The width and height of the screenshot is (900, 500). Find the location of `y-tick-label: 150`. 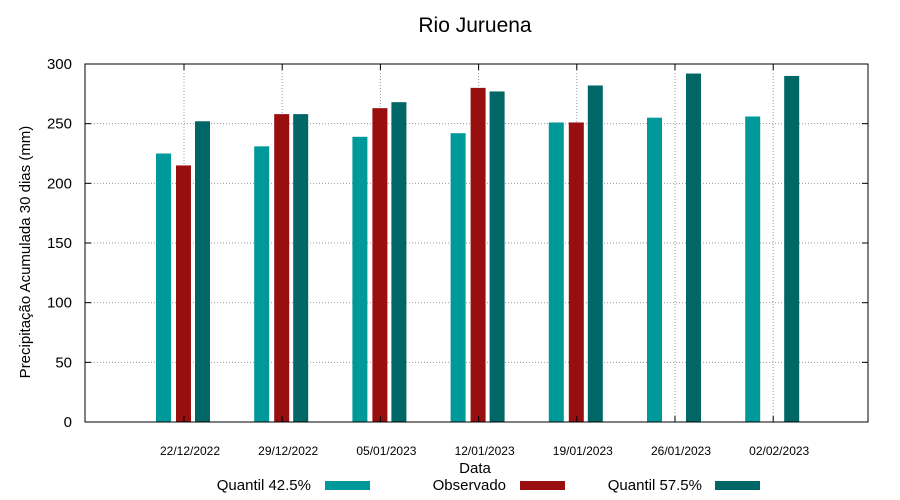

y-tick-label: 150 is located at coordinates (59, 243).